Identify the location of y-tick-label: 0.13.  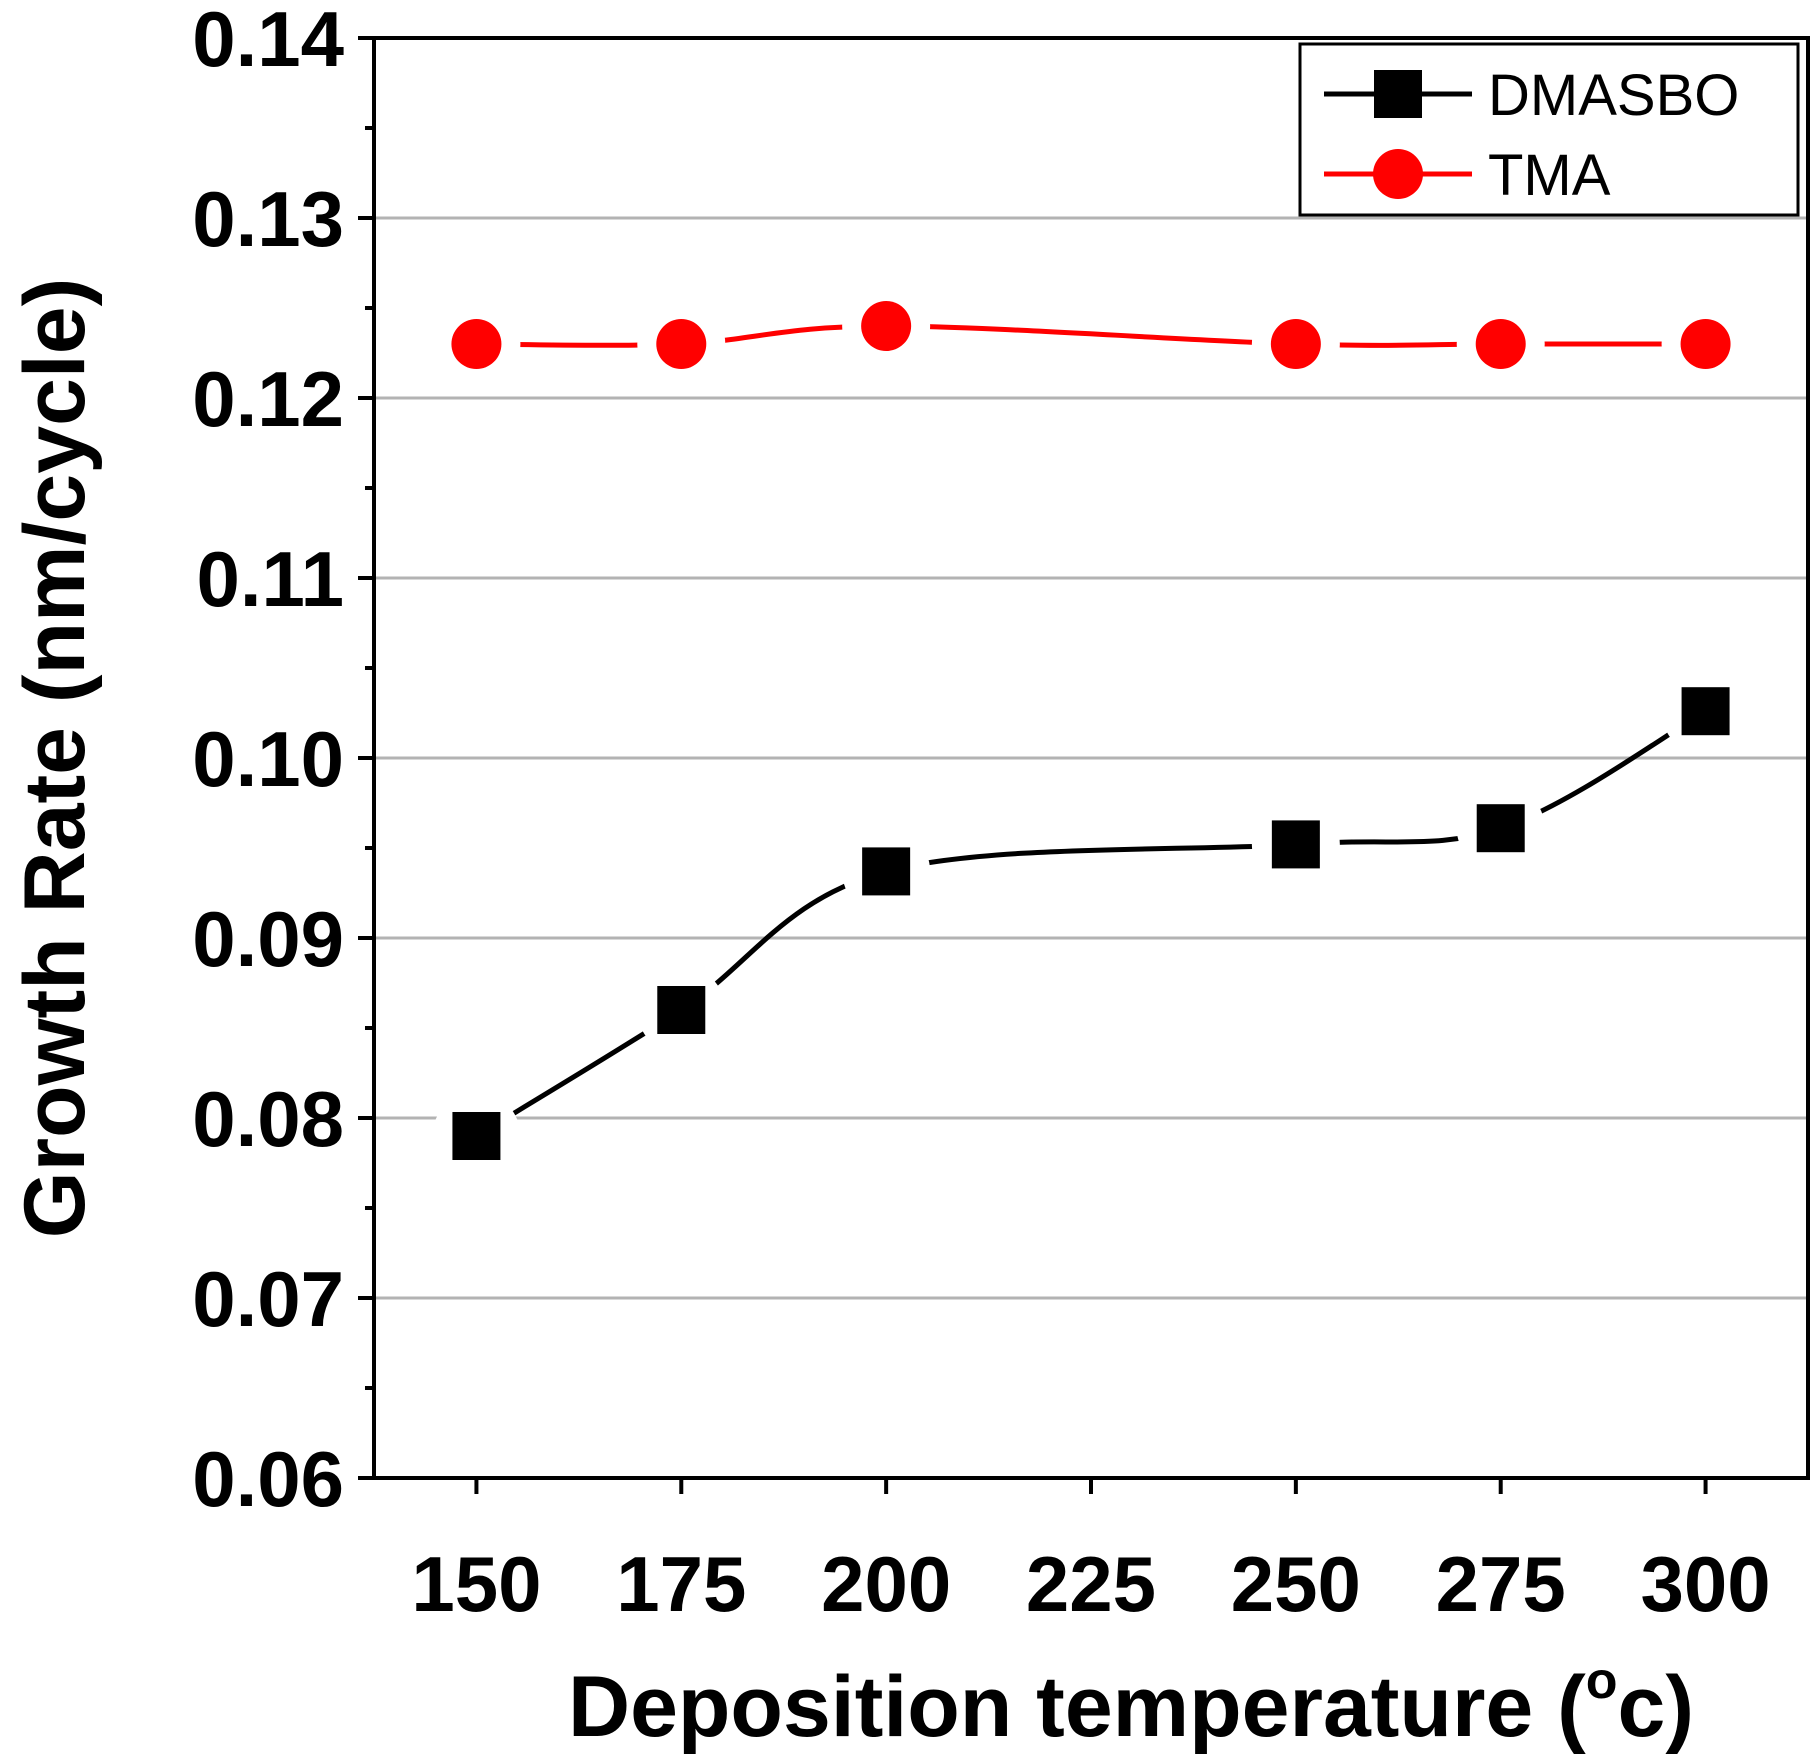
(268, 219).